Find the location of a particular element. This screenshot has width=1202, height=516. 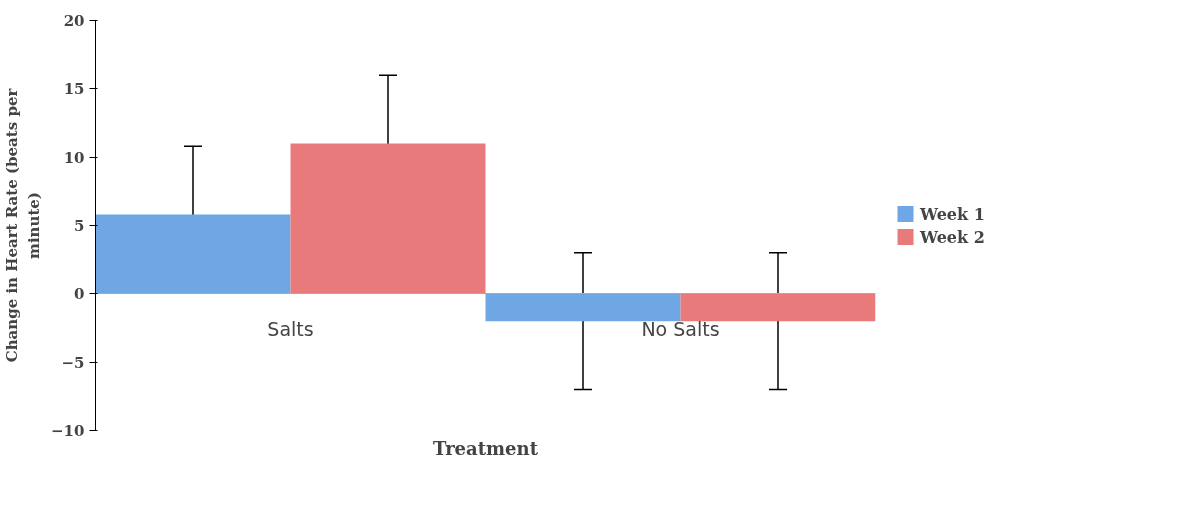

legend-label: Week 2 is located at coordinates (952, 236).